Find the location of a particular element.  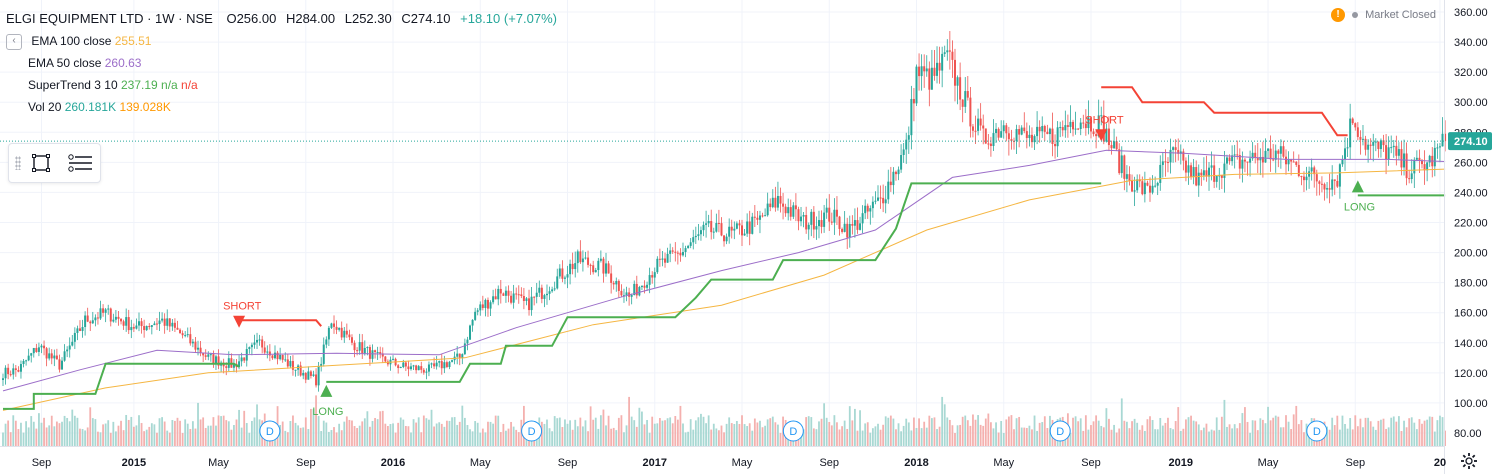

close-value: C274.10 is located at coordinates (426, 18).